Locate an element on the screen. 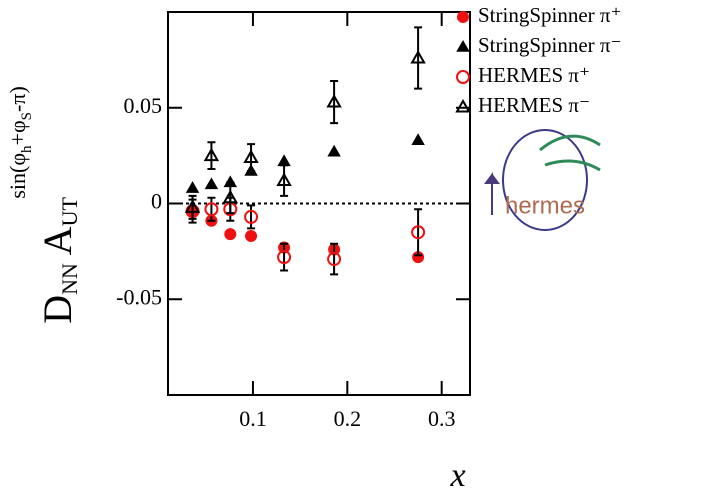  y-axis-label-part: S is located at coordinates (27, 116).